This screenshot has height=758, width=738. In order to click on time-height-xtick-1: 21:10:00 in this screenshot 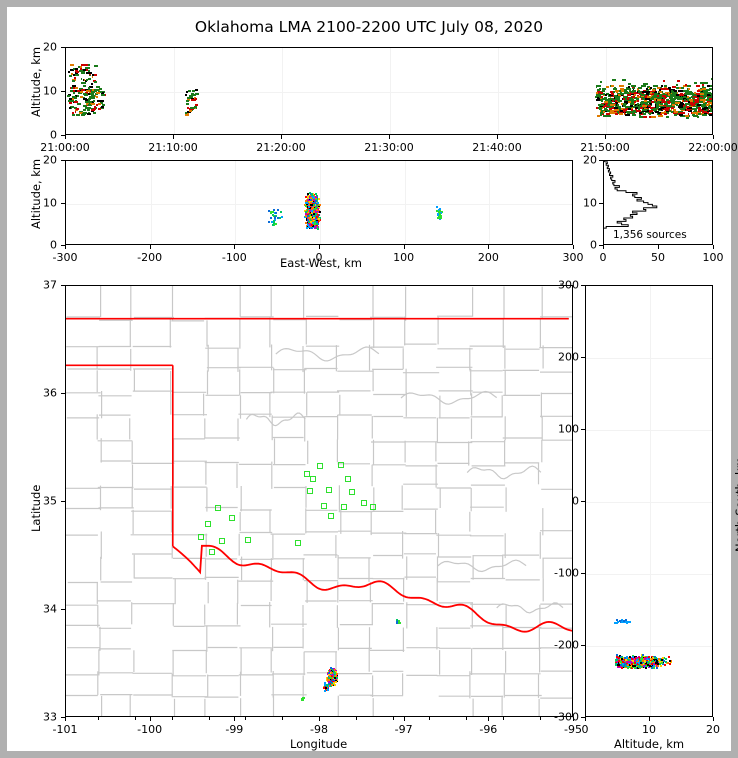, I will do `click(173, 147)`.